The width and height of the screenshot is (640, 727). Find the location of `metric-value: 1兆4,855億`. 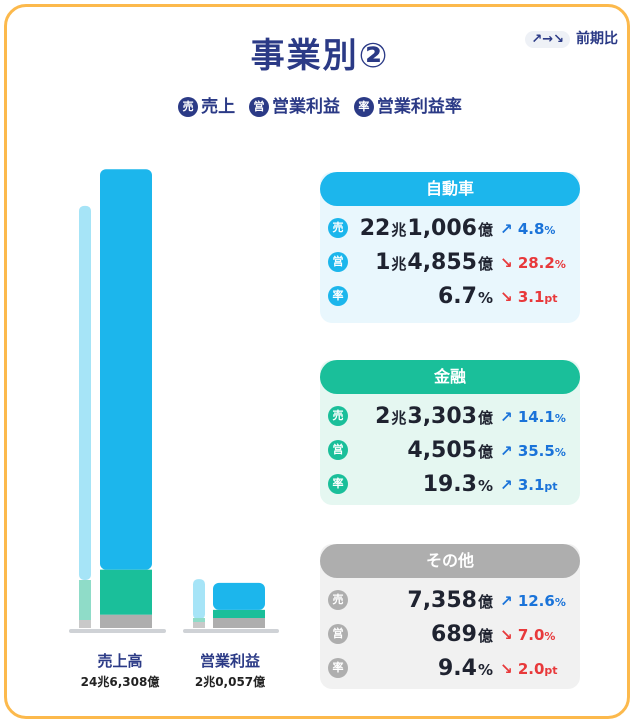

metric-value: 1兆4,855億 is located at coordinates (434, 263).